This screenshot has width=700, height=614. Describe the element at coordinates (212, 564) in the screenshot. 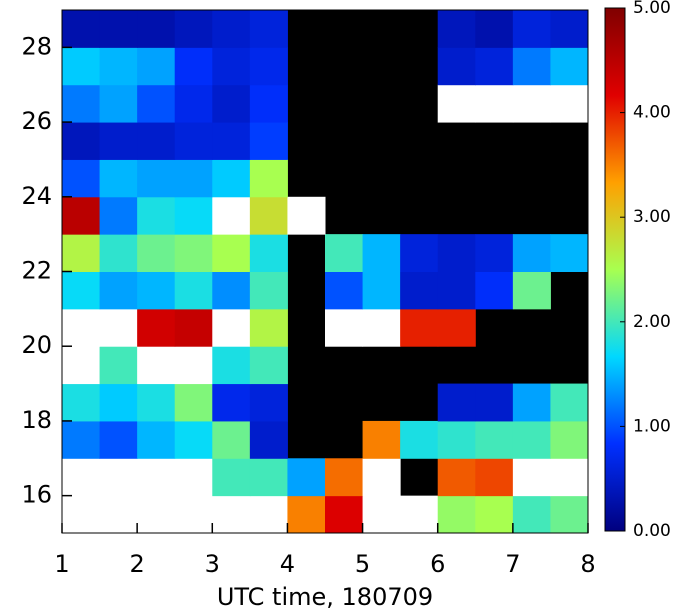

I see `x-tick-label: 3` at that location.